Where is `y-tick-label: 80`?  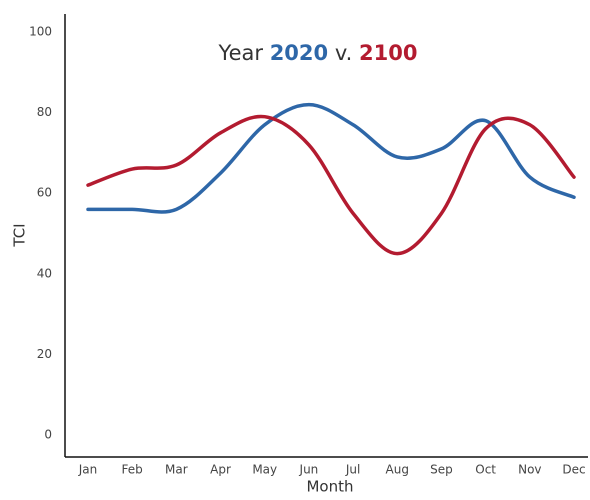 y-tick-label: 80 is located at coordinates (44, 112).